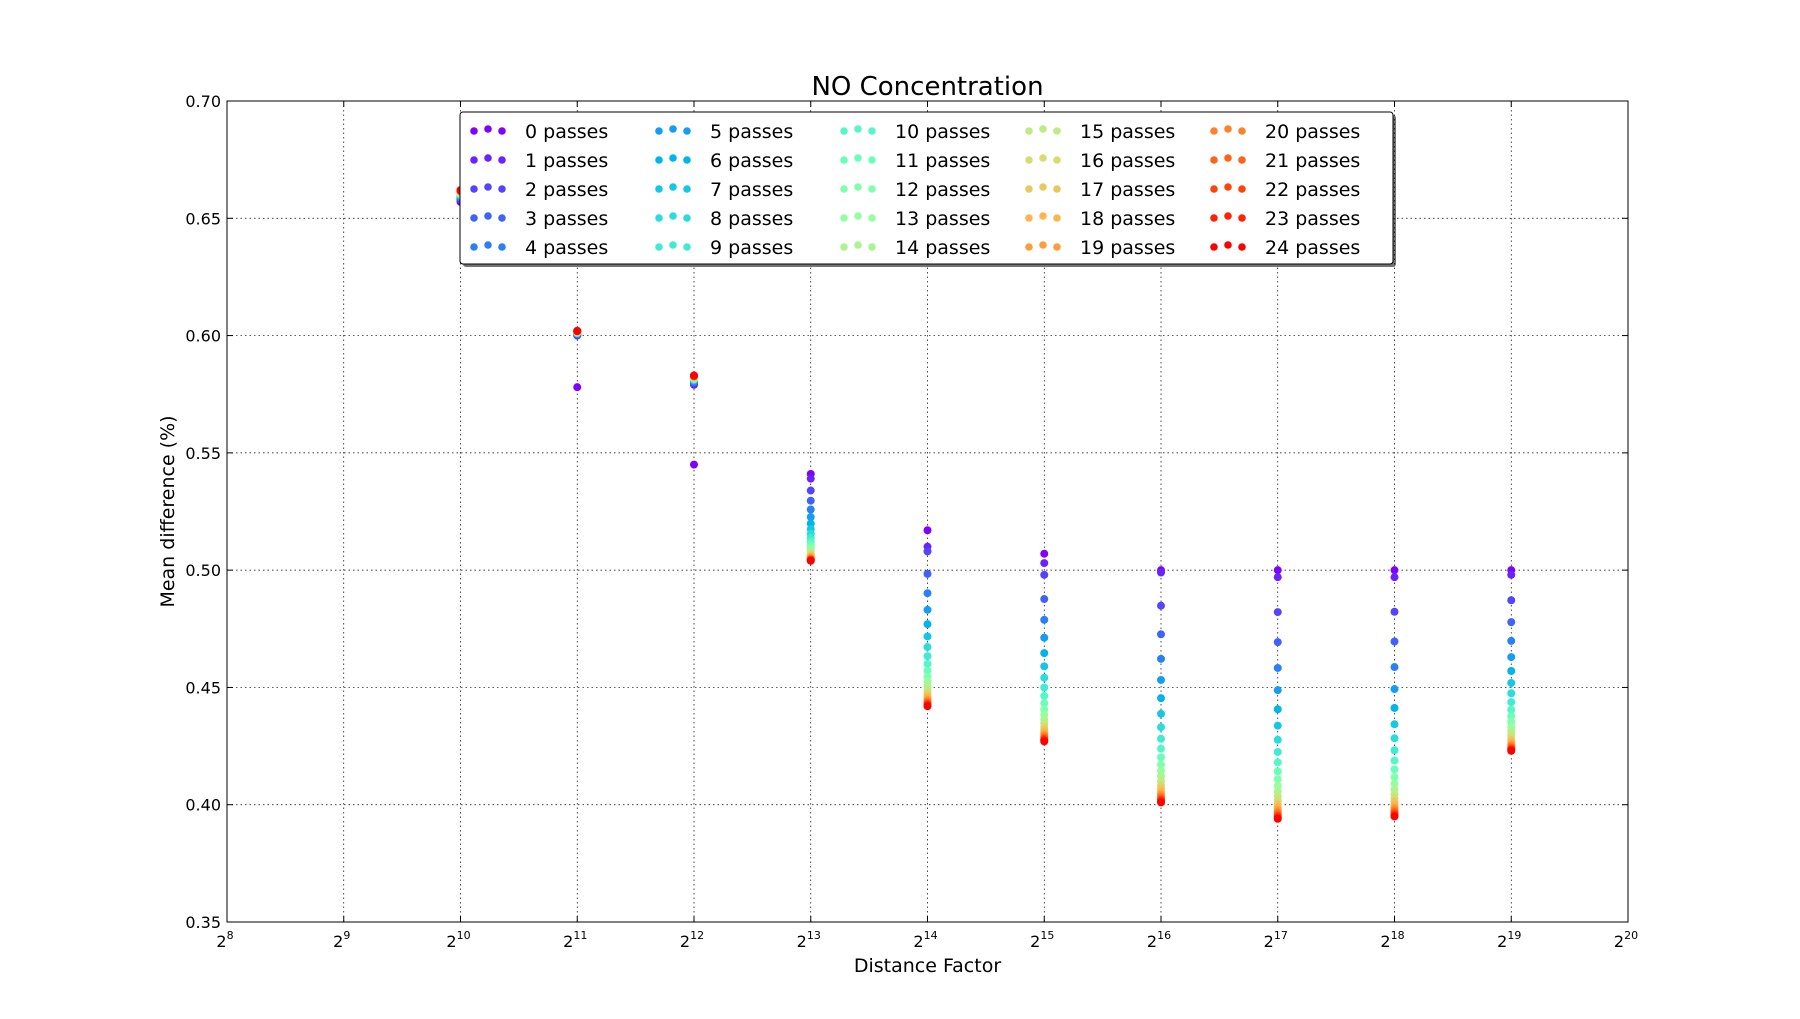 This screenshot has width=1800, height=1019. Describe the element at coordinates (203, 922) in the screenshot. I see `y-tick-label: 0.35` at that location.